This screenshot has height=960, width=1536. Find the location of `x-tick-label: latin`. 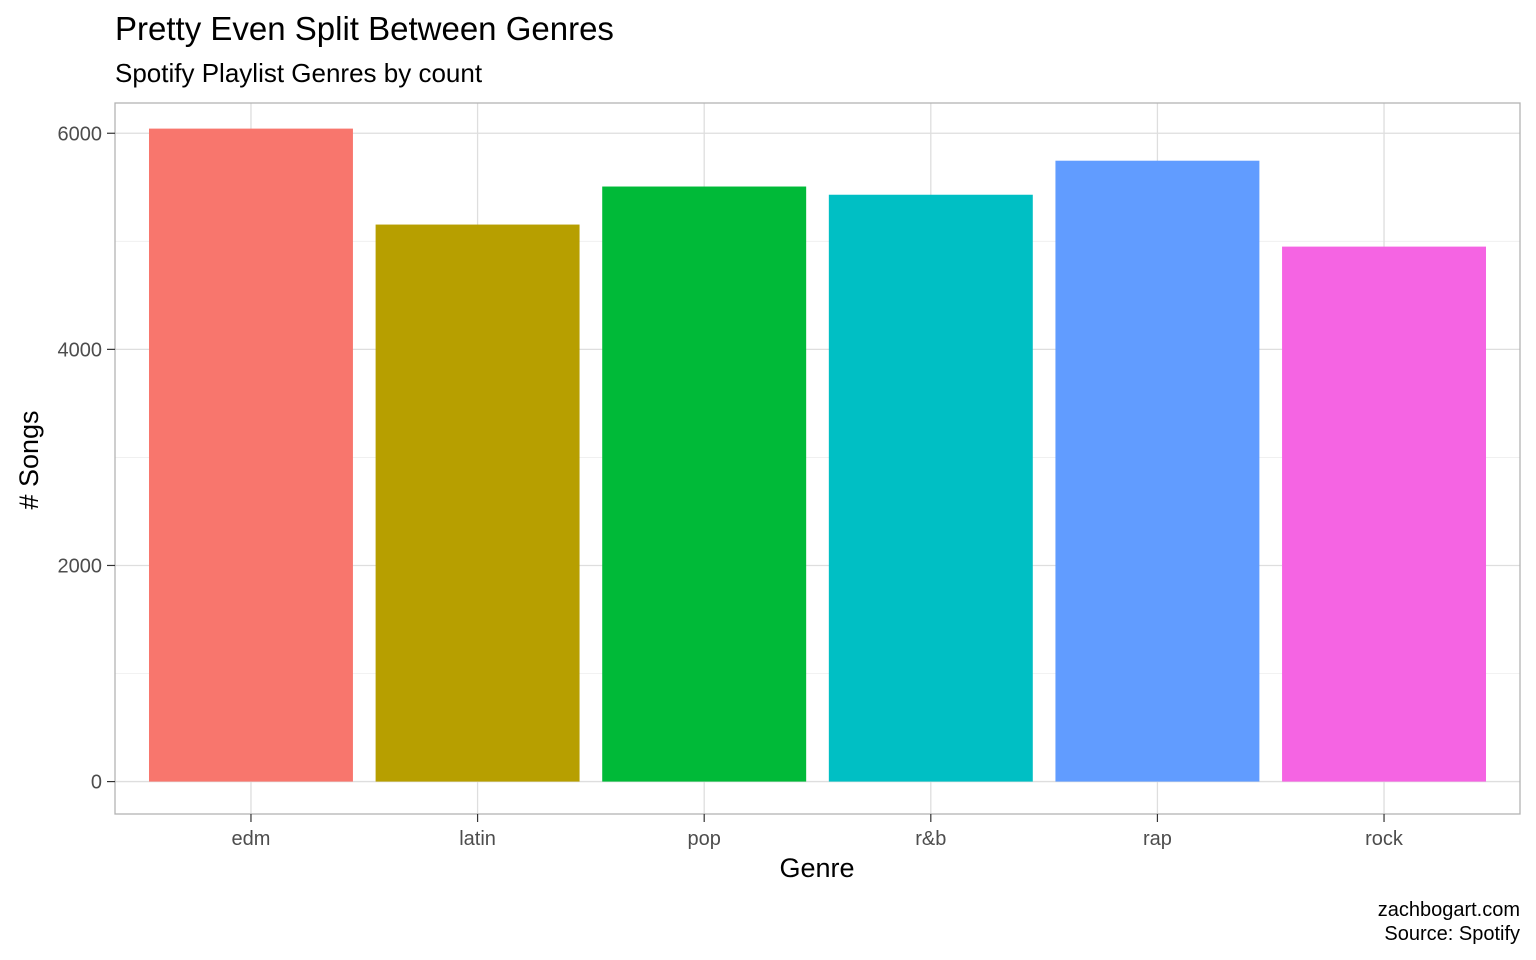

x-tick-label: latin is located at coordinates (477, 839).